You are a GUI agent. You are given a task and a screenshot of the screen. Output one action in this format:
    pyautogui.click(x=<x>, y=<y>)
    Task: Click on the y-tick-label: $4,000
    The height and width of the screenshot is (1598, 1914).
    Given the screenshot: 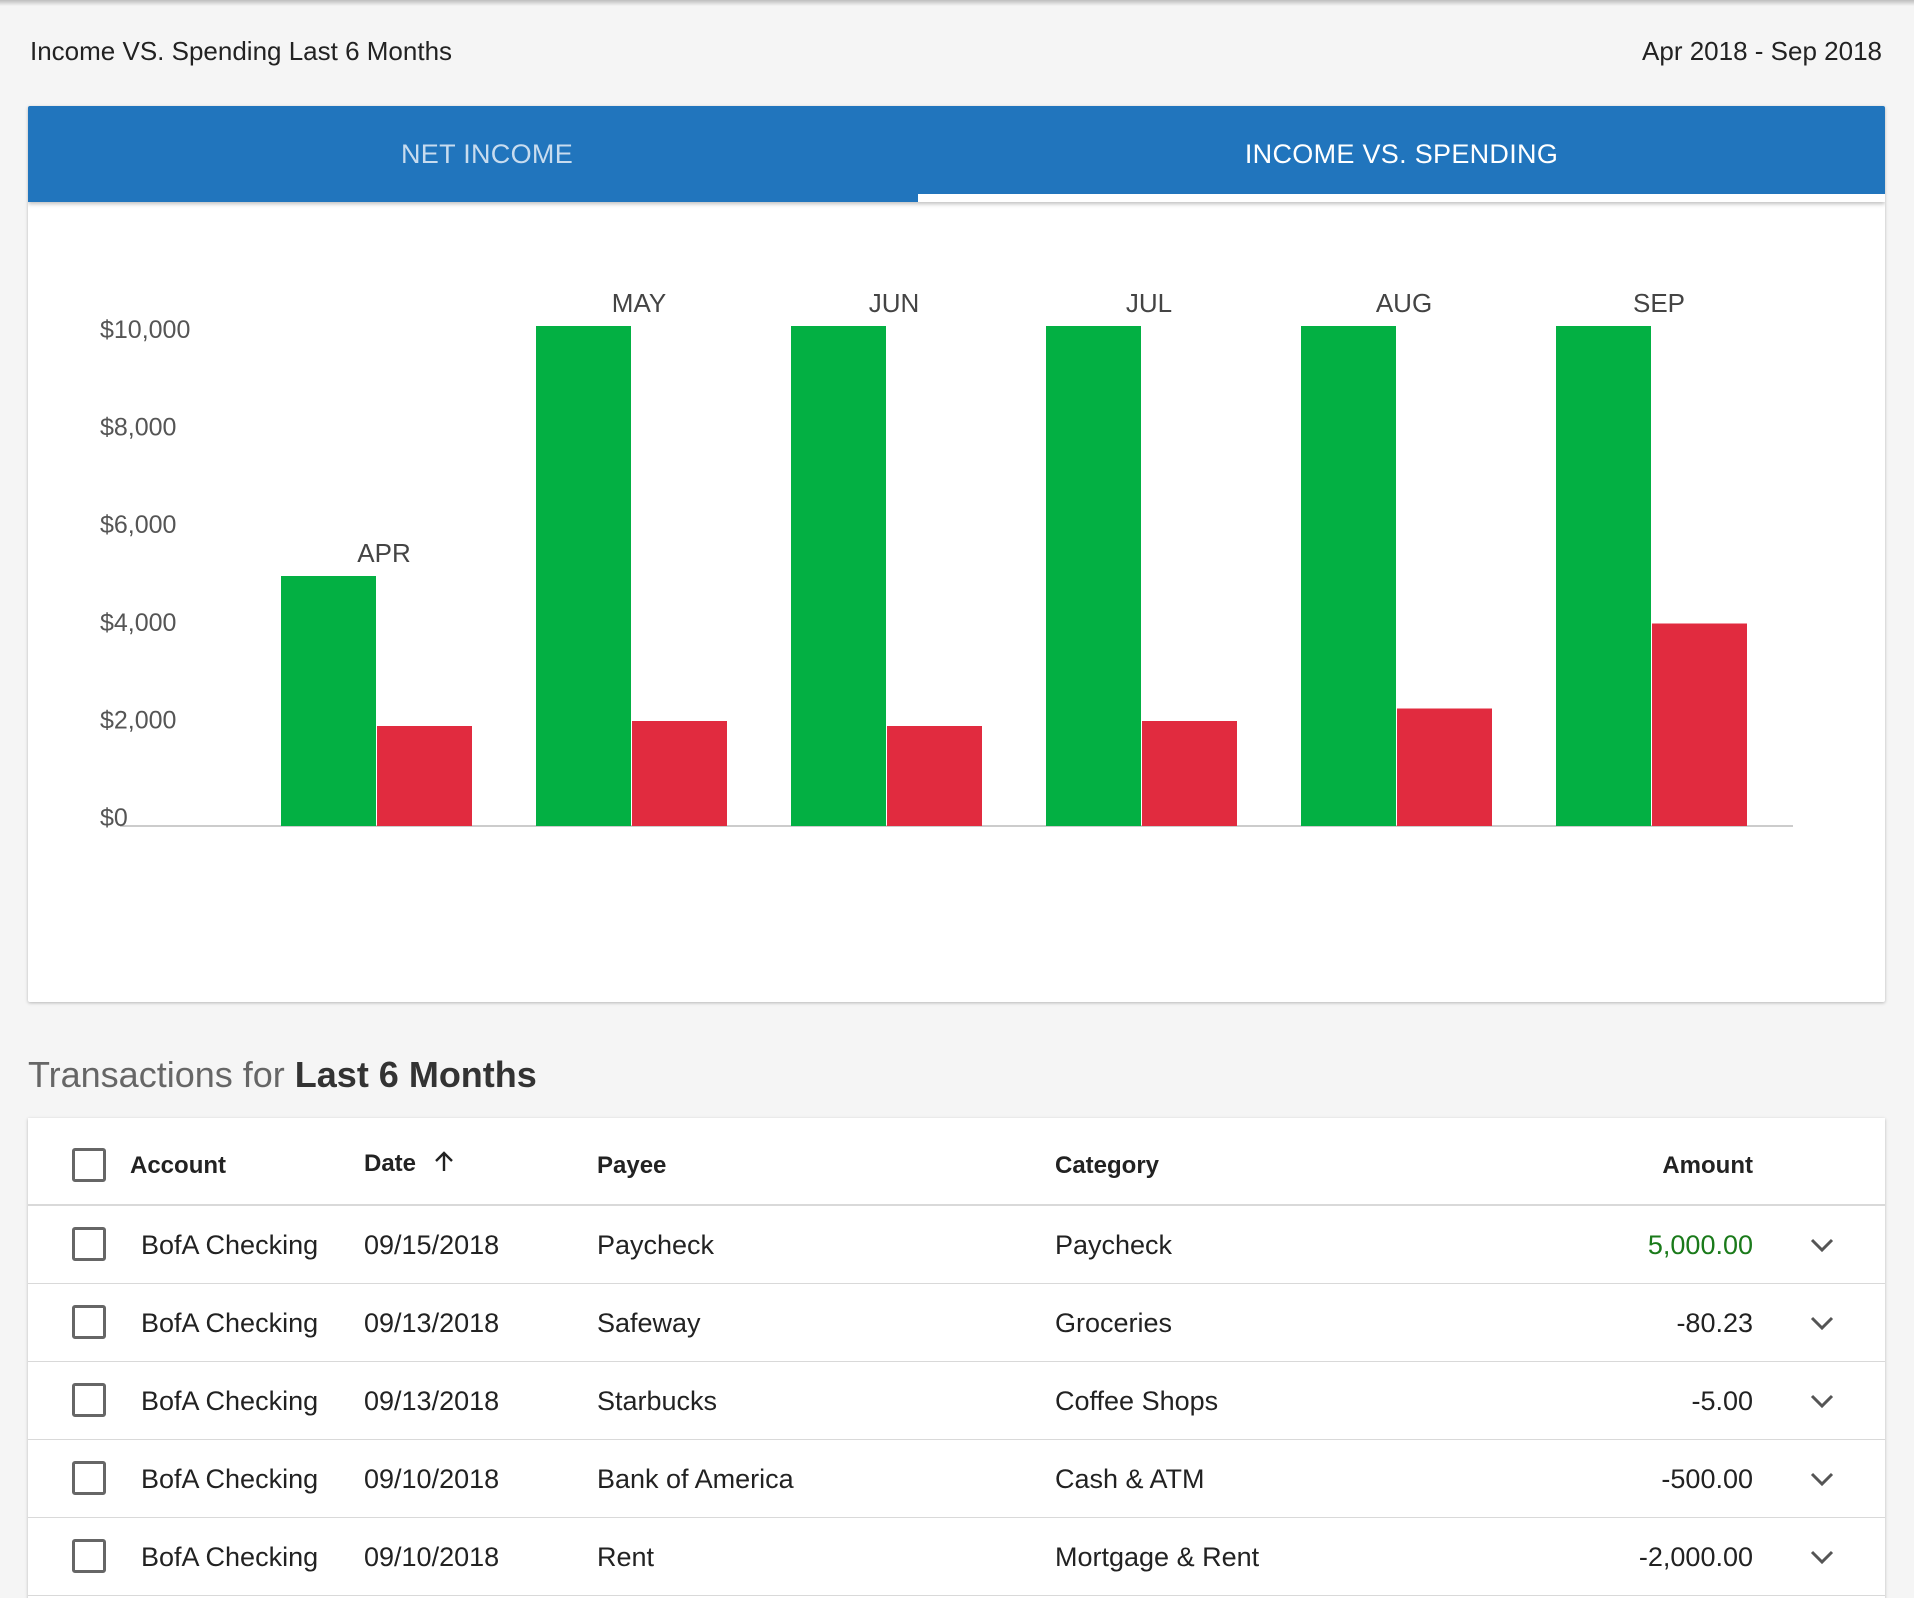 What is the action you would take?
    pyautogui.click(x=138, y=623)
    